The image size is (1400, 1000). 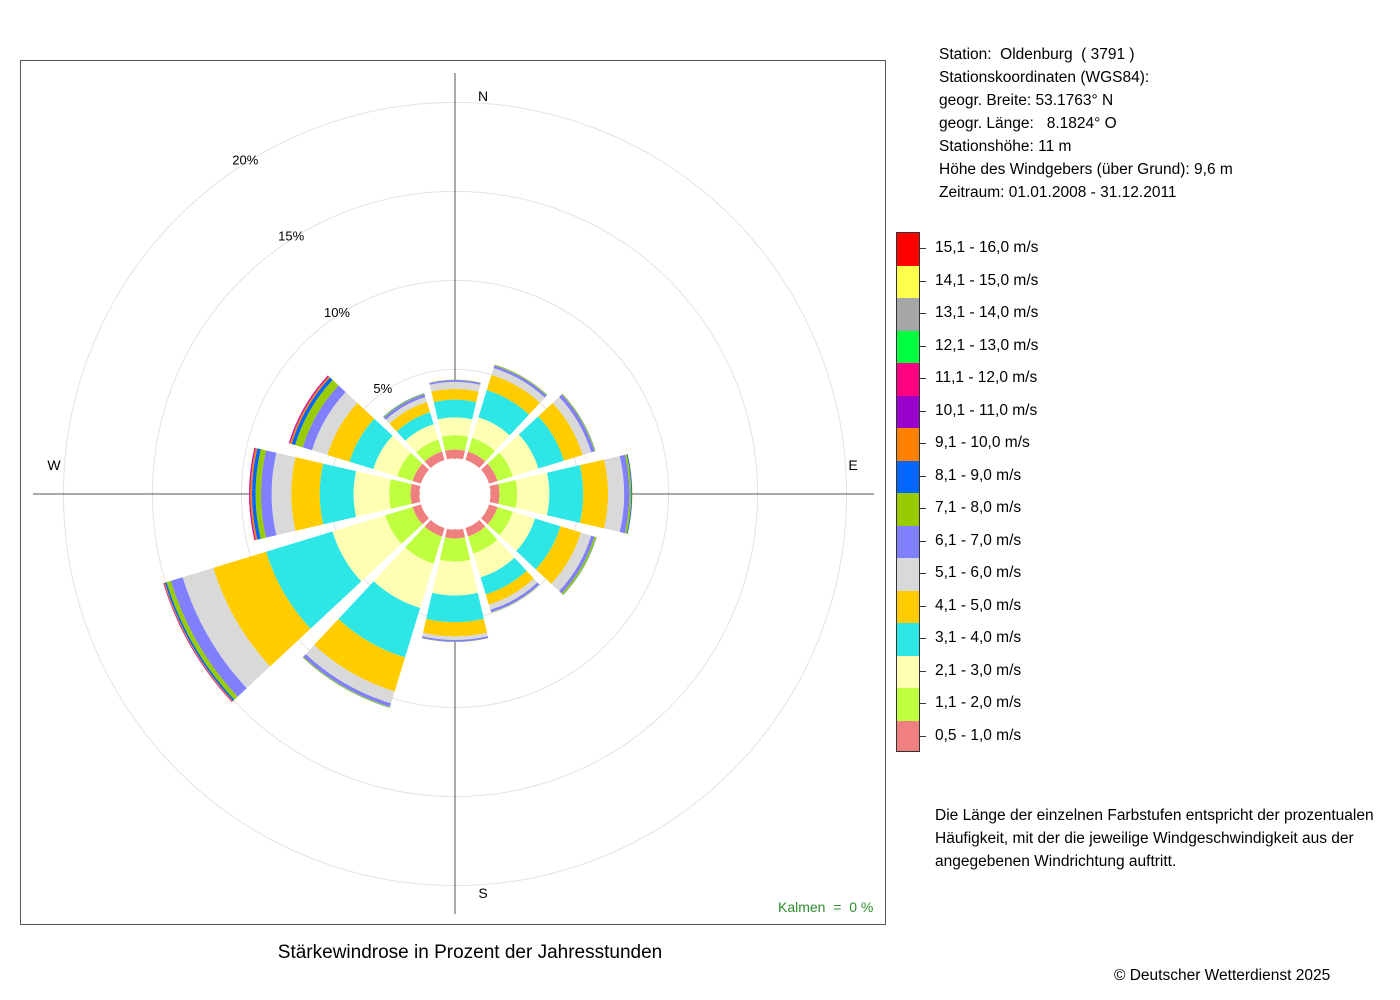 What do you see at coordinates (826, 907) in the screenshot?
I see `calm-label: Kalmen = 0 %` at bounding box center [826, 907].